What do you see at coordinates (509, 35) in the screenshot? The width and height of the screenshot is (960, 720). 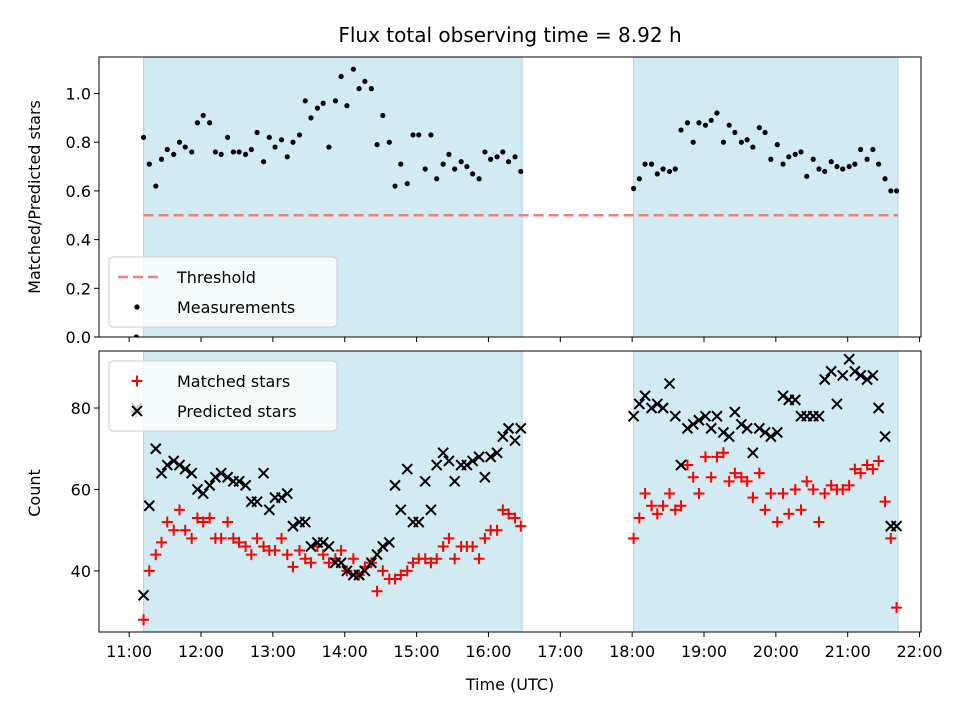 I see `chart-title: Flux total observing time = 8.92 h` at bounding box center [509, 35].